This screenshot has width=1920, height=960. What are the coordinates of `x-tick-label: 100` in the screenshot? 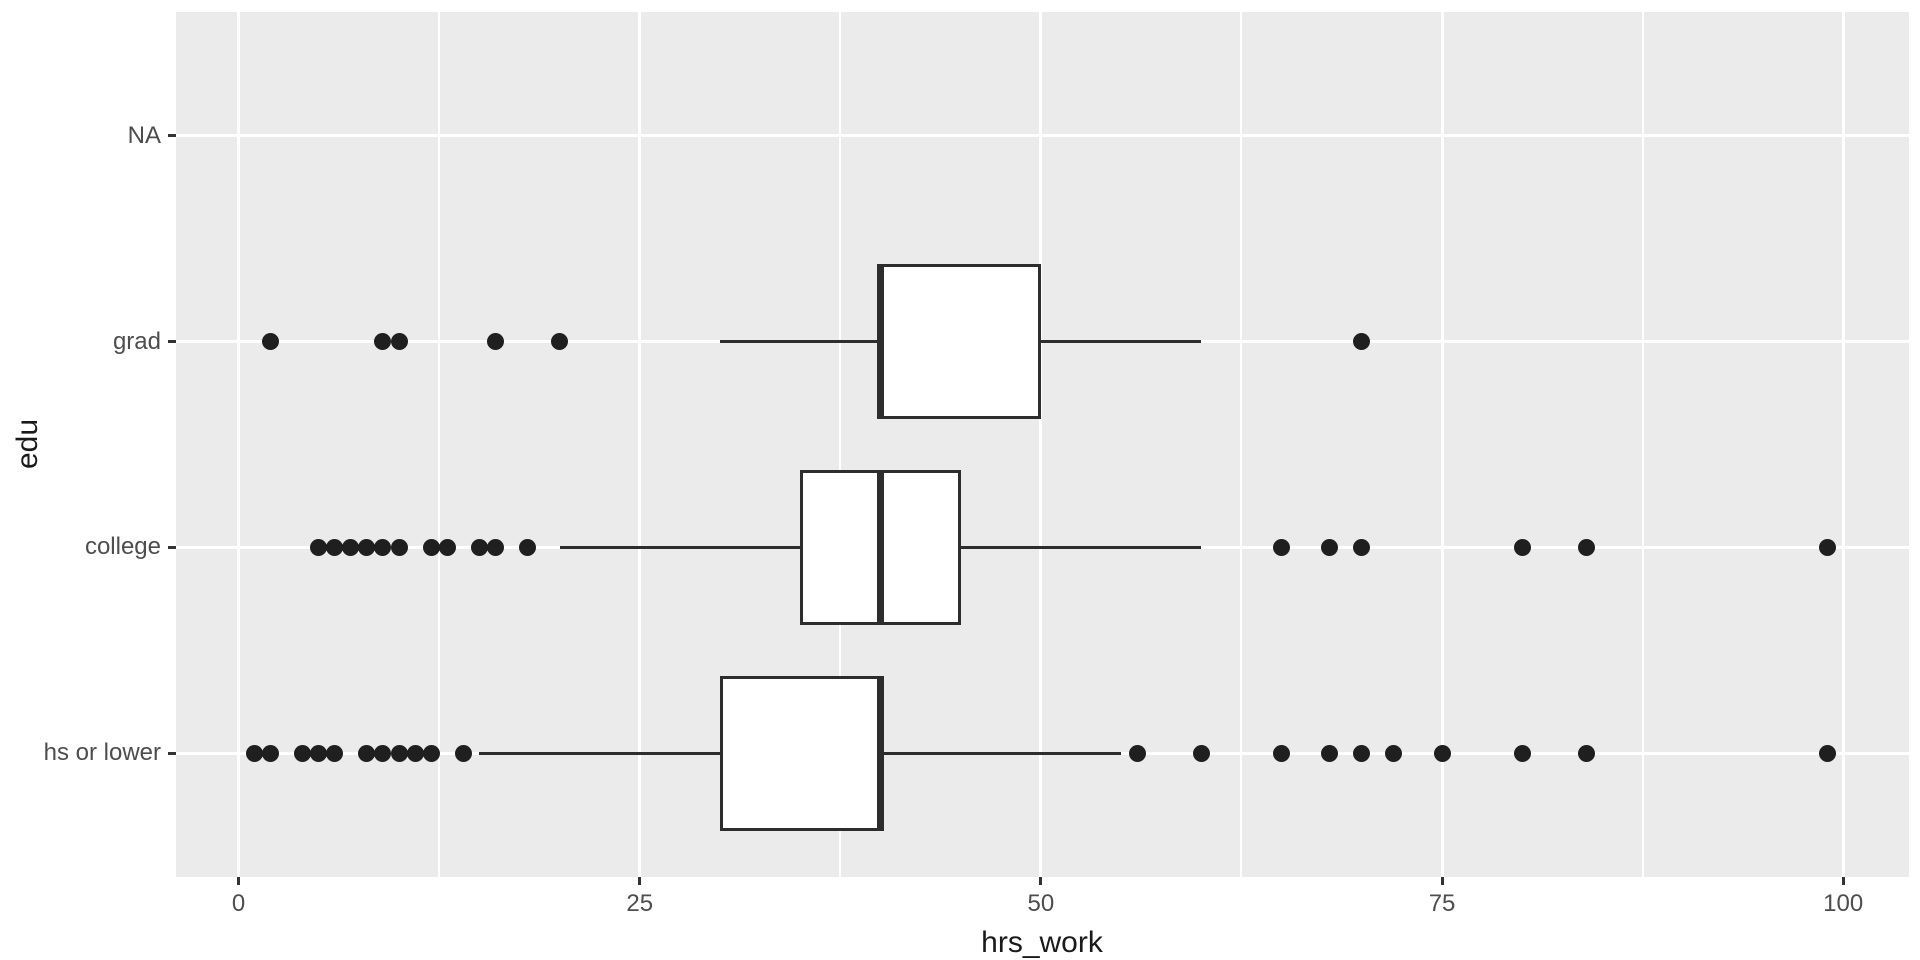 It's located at (1843, 903).